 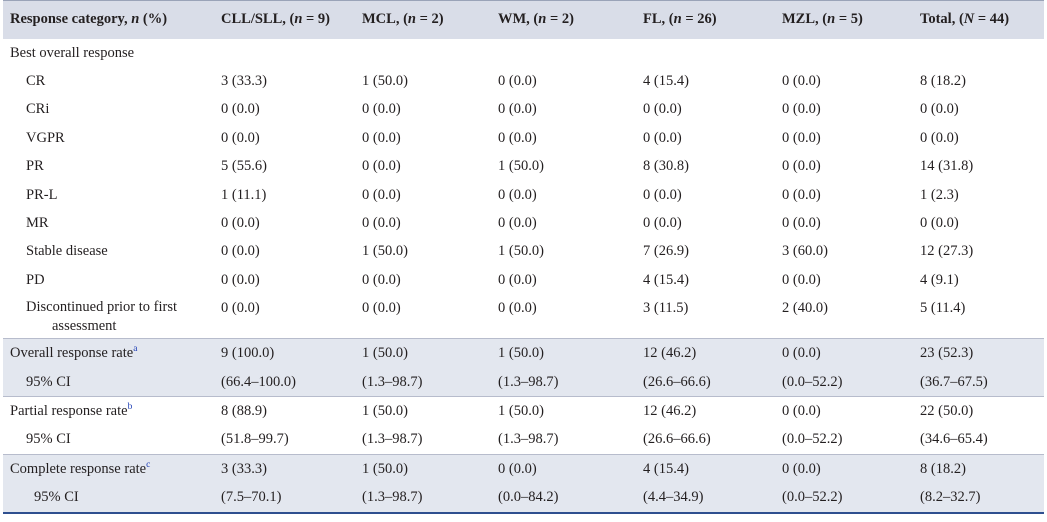 I want to click on cell: 22 (50.0), so click(x=978, y=410).